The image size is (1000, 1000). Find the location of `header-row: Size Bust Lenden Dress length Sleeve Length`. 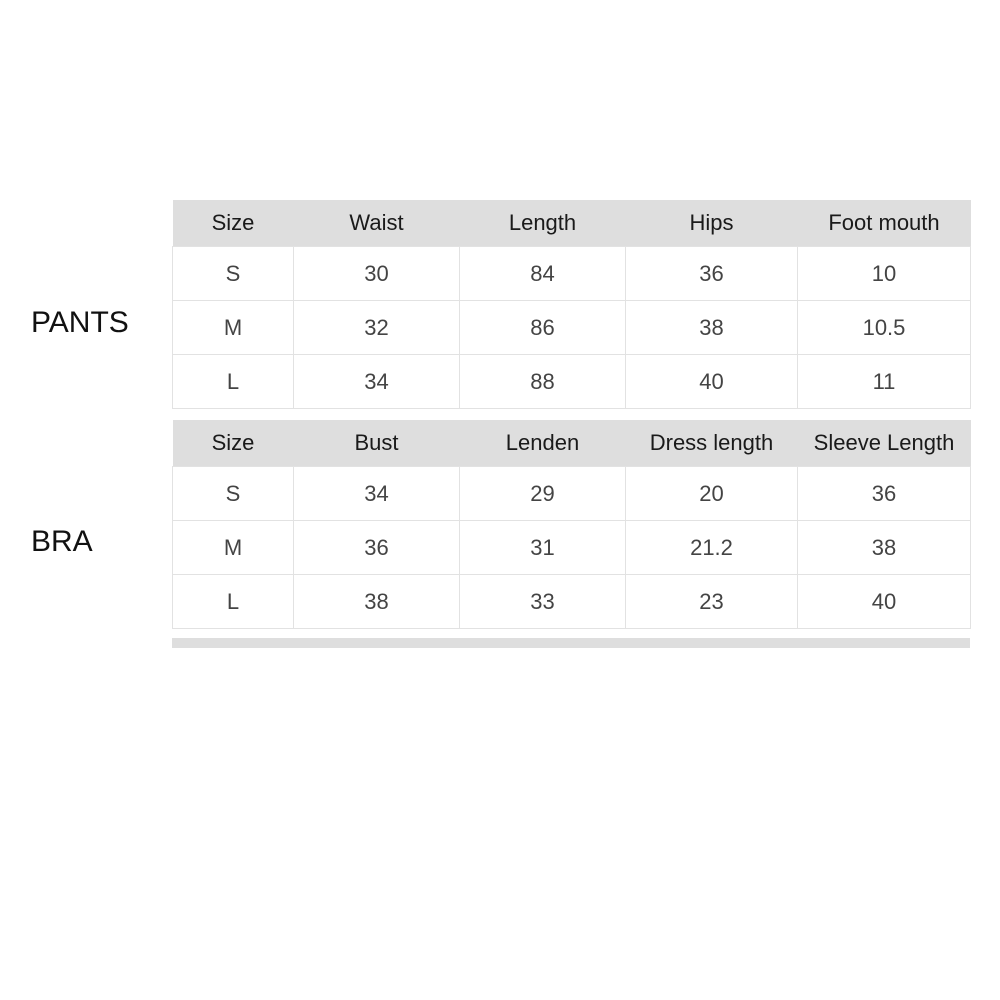

header-row: Size Bust Lenden Dress length Sleeve Length is located at coordinates (571, 443).